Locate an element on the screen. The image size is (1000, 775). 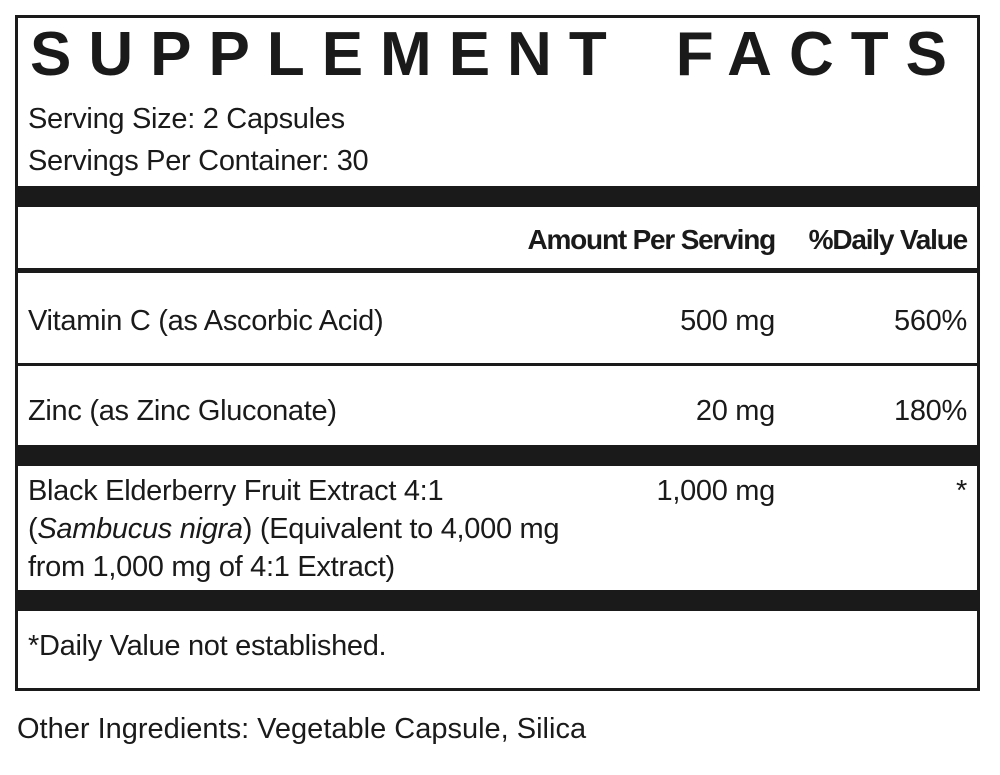
latin-name: Sambucus nigra is located at coordinates (140, 529).